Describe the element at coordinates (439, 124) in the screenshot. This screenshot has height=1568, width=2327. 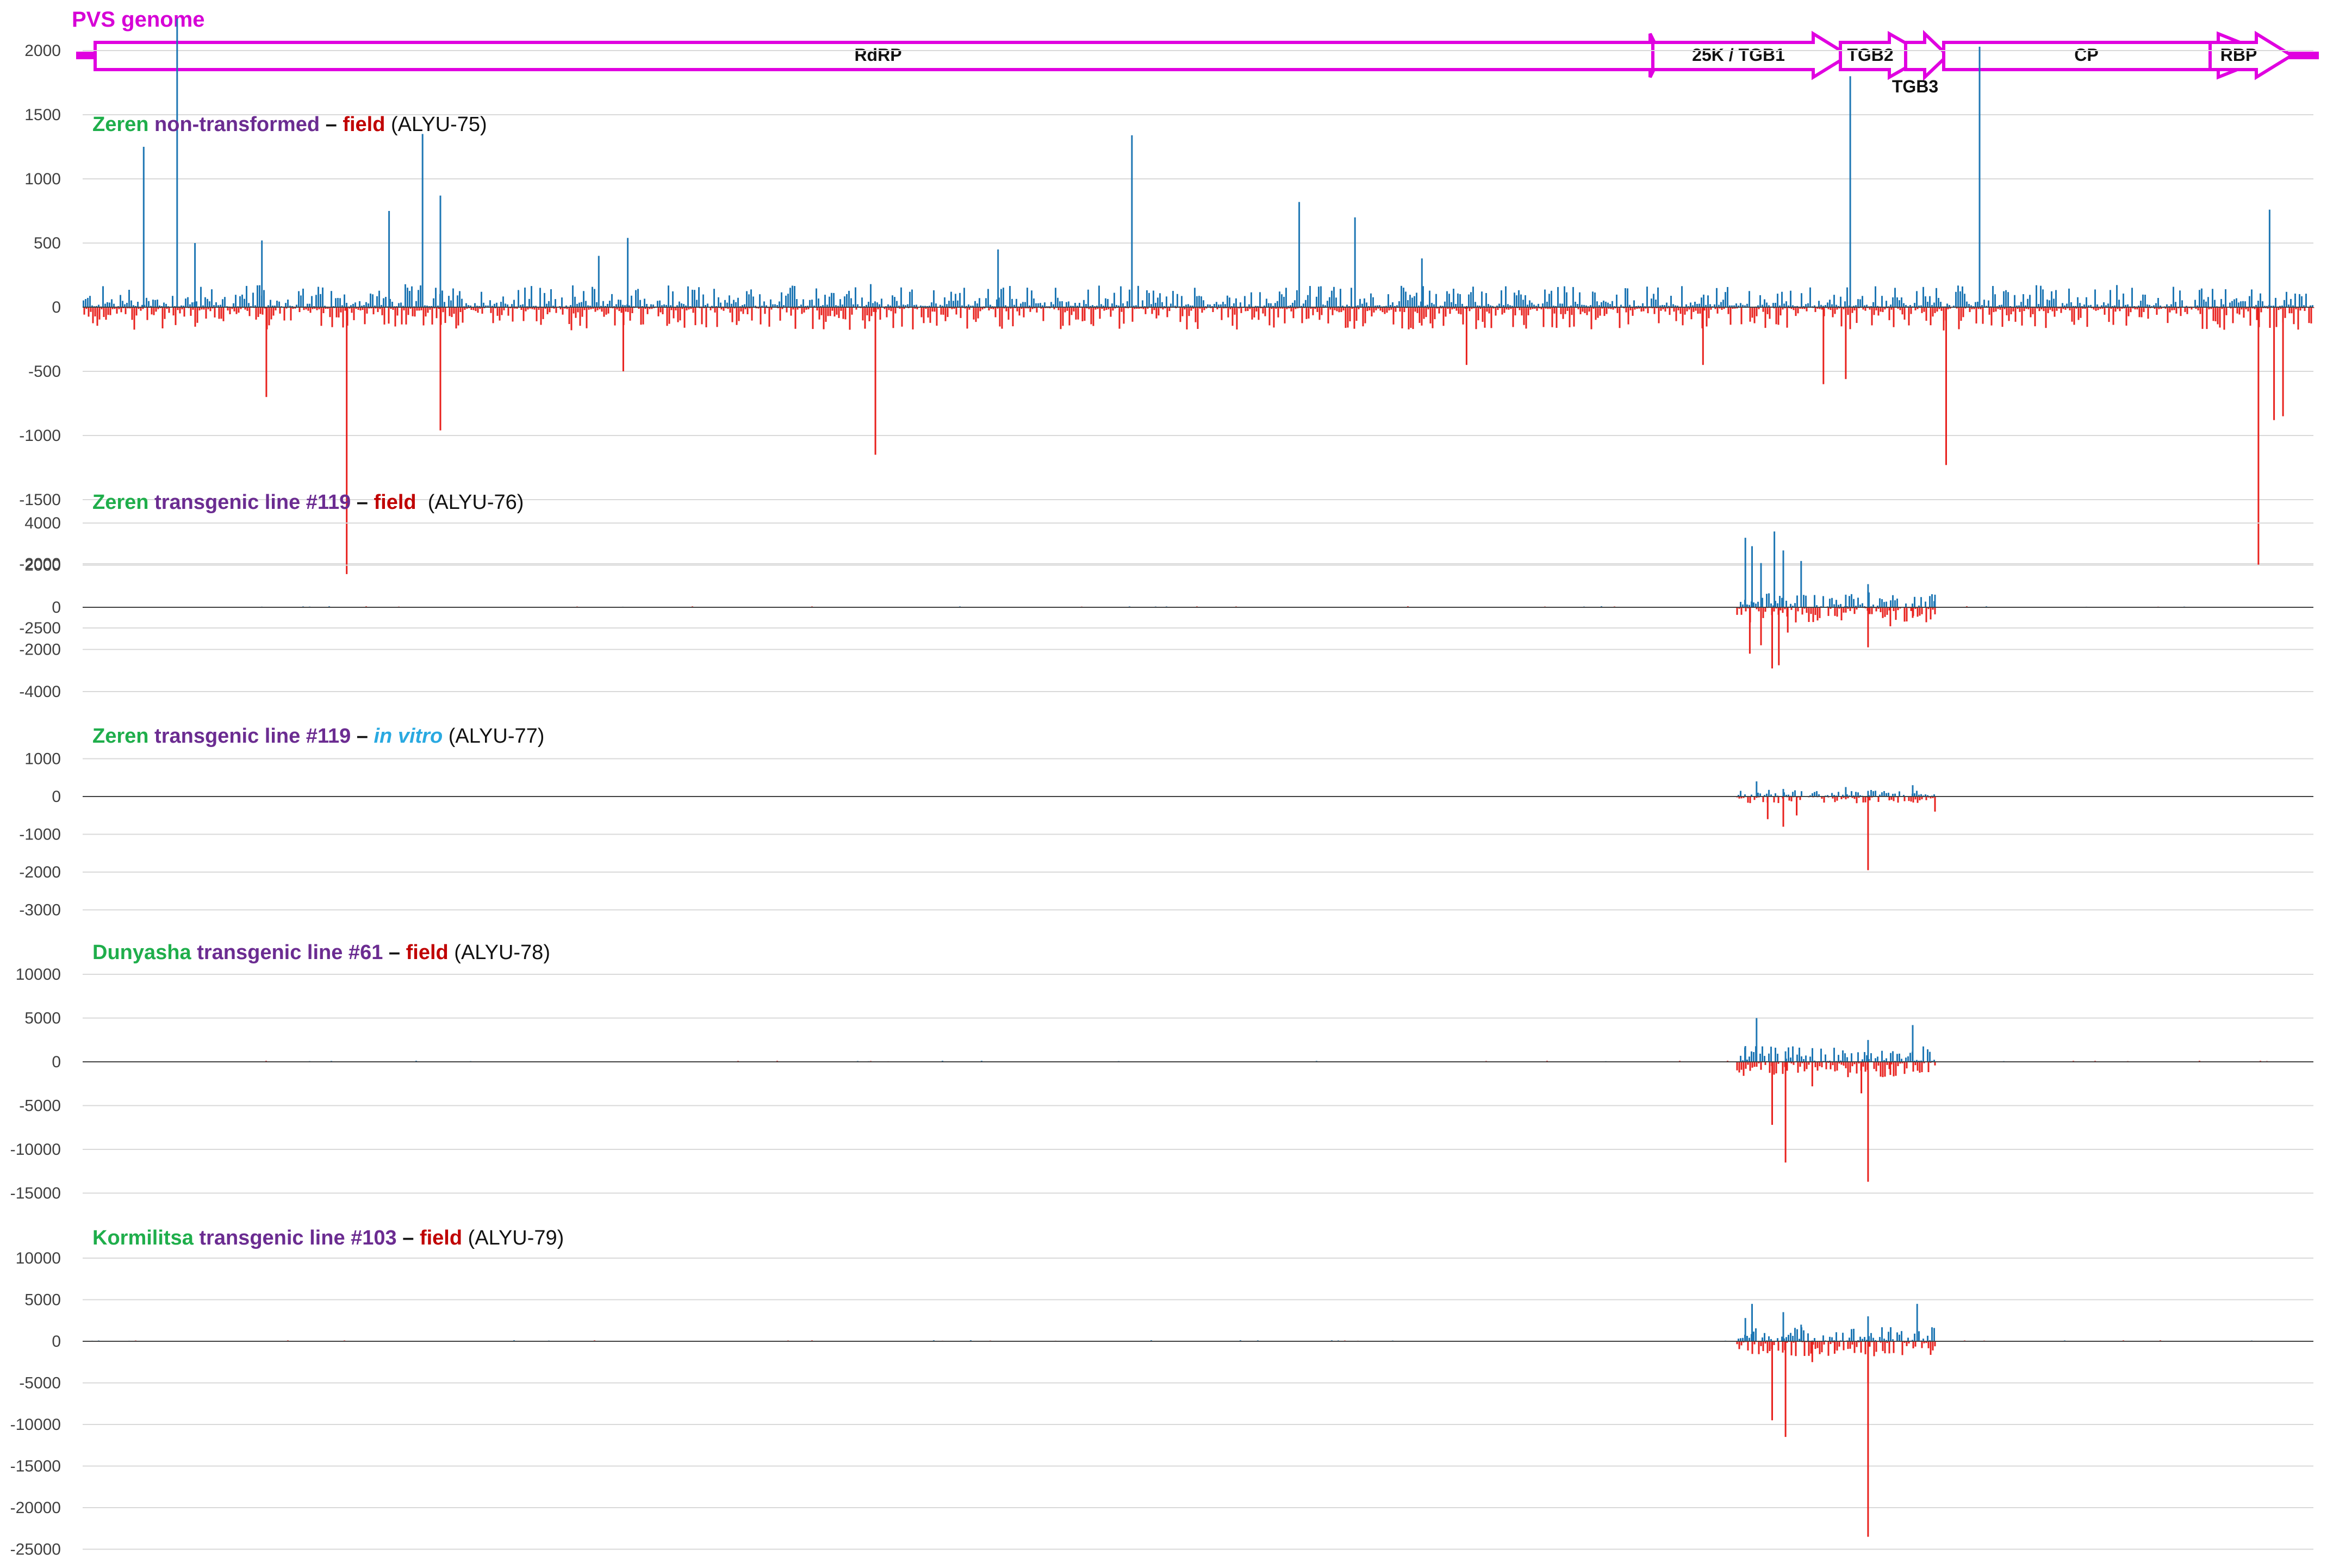
I see `title-code: (ALYU-75)` at that location.